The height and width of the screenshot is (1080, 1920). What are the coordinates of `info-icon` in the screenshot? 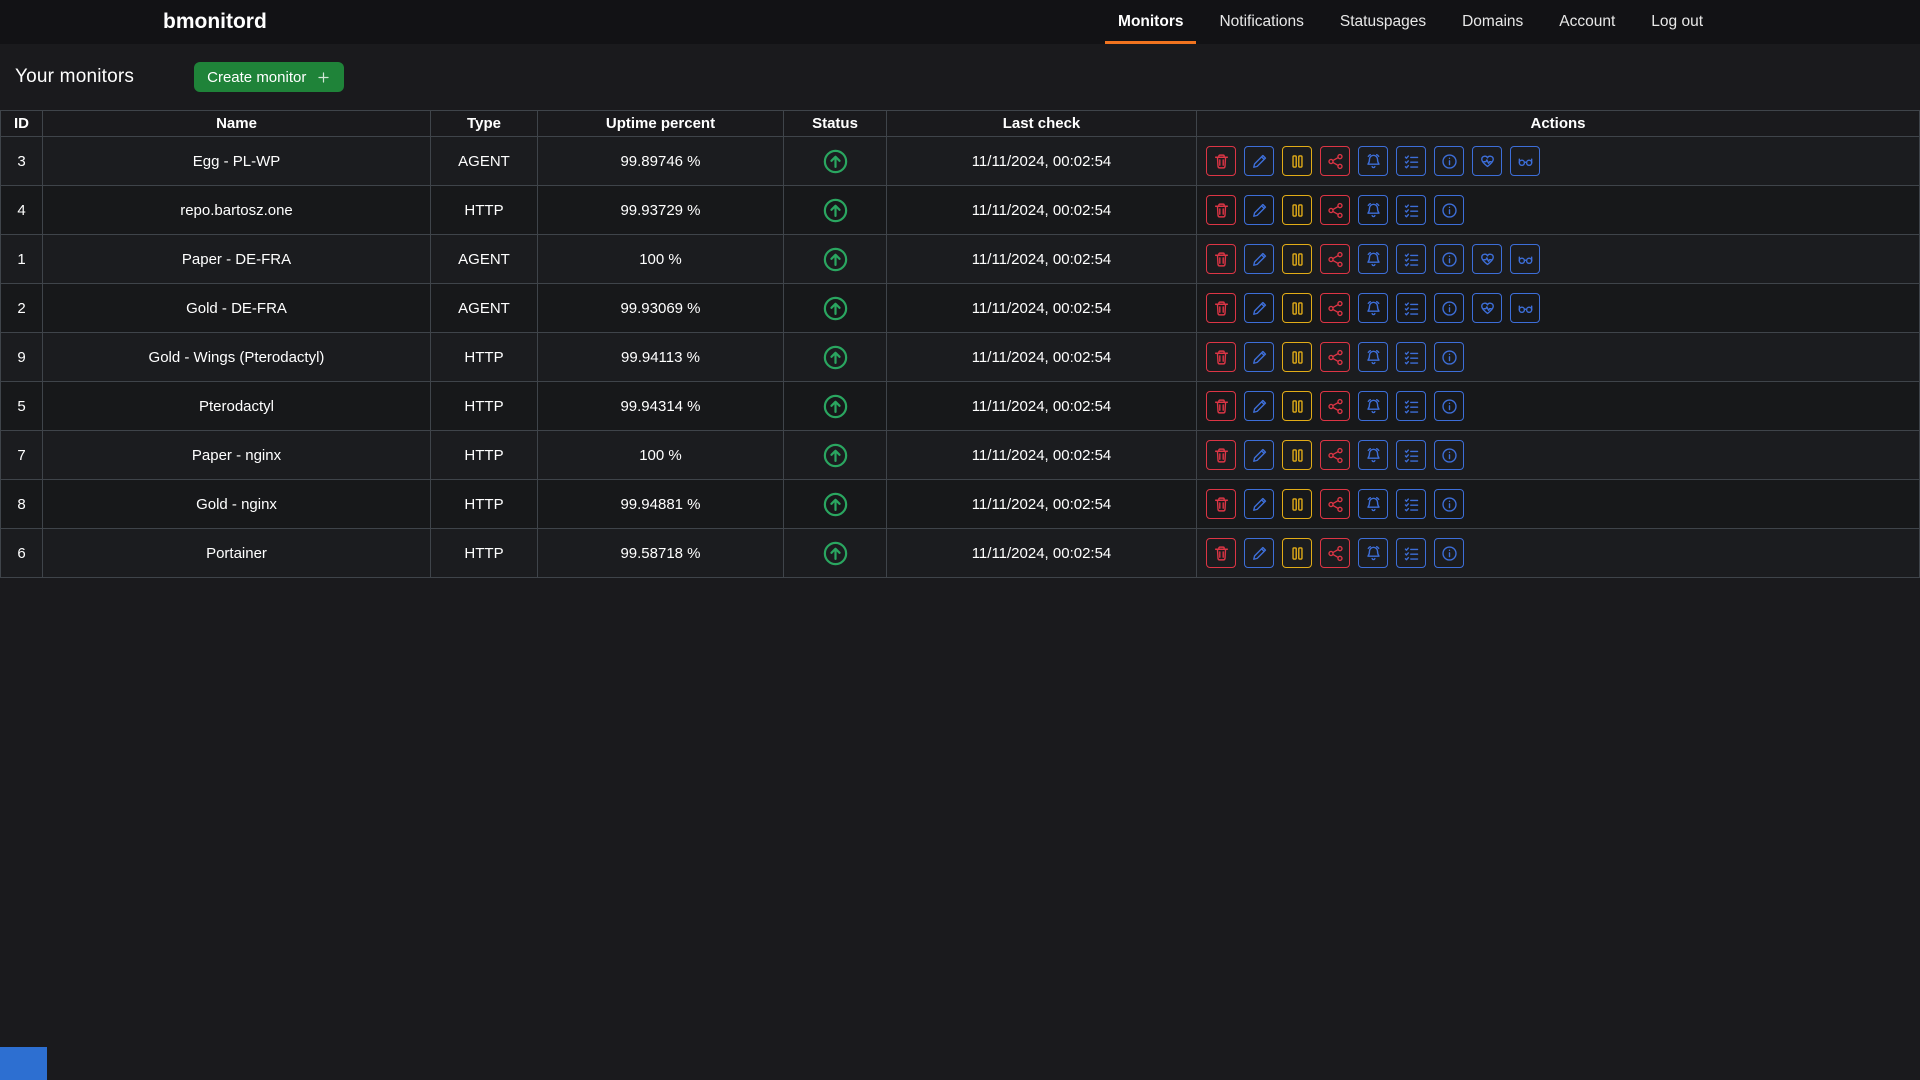 It's located at (1449, 406).